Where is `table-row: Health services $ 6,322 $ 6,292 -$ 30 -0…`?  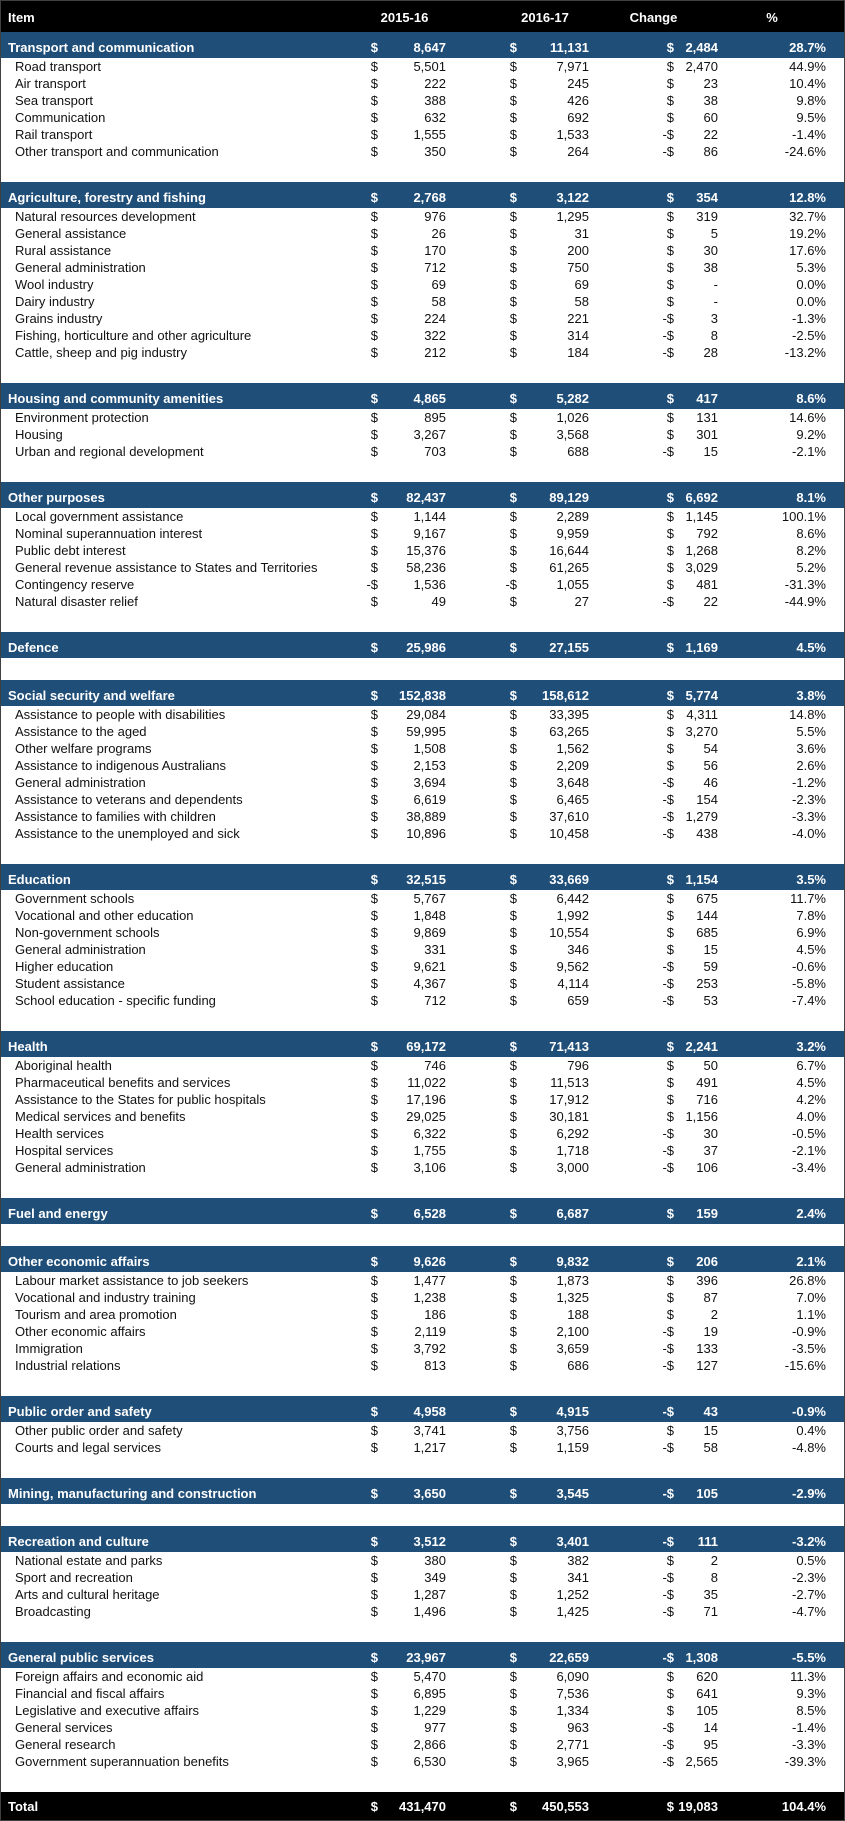 table-row: Health services $ 6,322 $ 6,292 -$ 30 -0… is located at coordinates (422, 1133).